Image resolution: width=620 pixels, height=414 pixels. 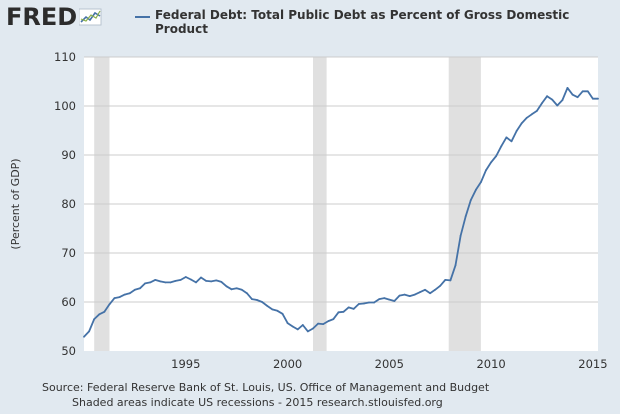 I want to click on legend-swatch, so click(x=142, y=17).